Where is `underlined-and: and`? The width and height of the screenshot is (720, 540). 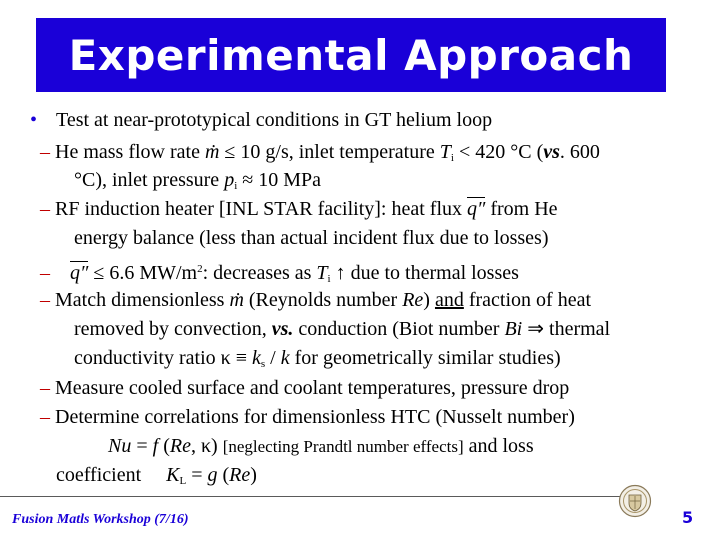 underlined-and: and is located at coordinates (449, 300).